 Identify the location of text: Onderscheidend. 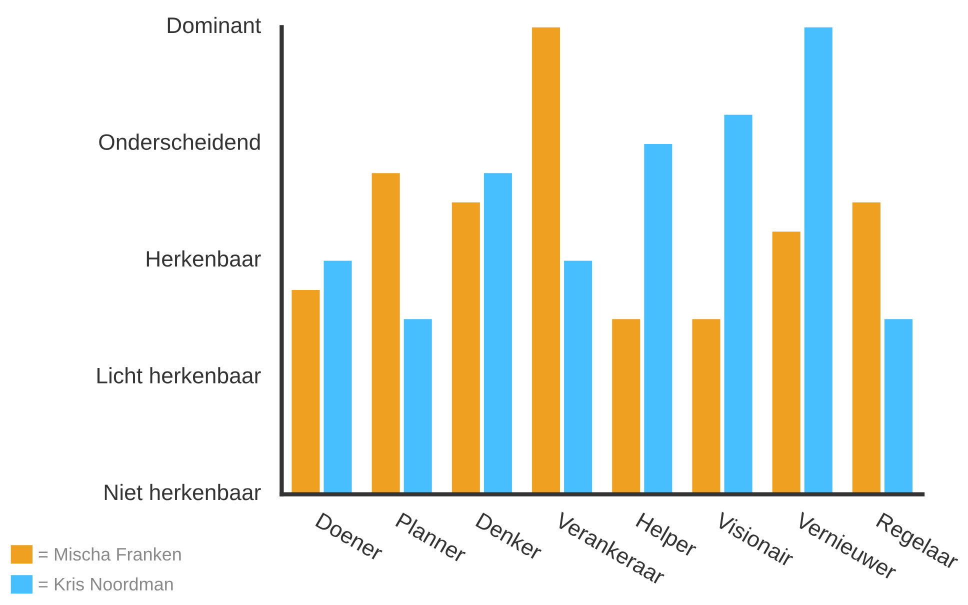
(179, 142).